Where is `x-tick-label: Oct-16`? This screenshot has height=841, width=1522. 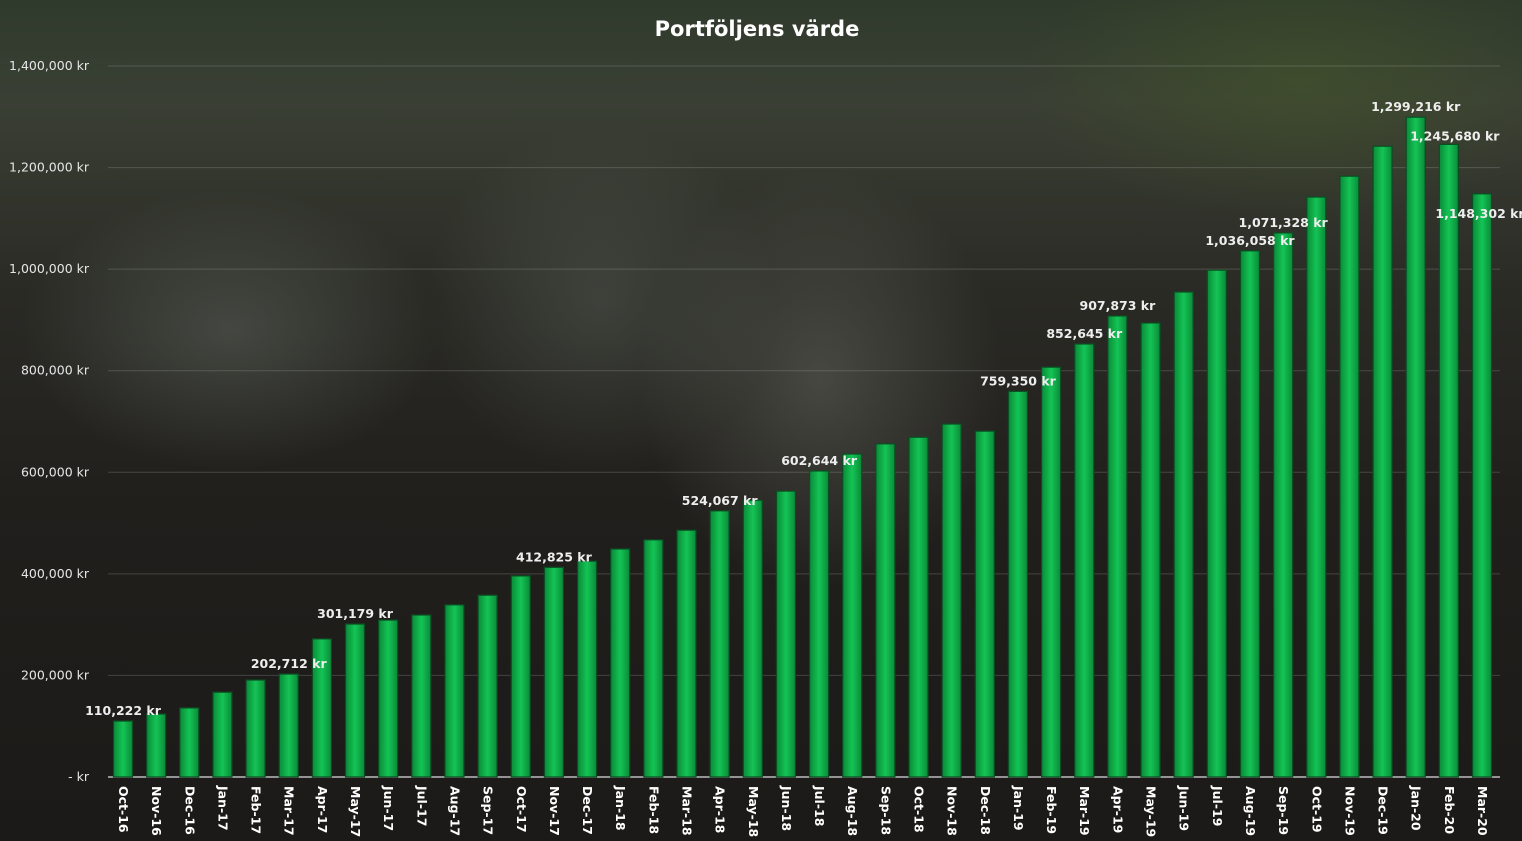
x-tick-label: Oct-16 is located at coordinates (123, 809).